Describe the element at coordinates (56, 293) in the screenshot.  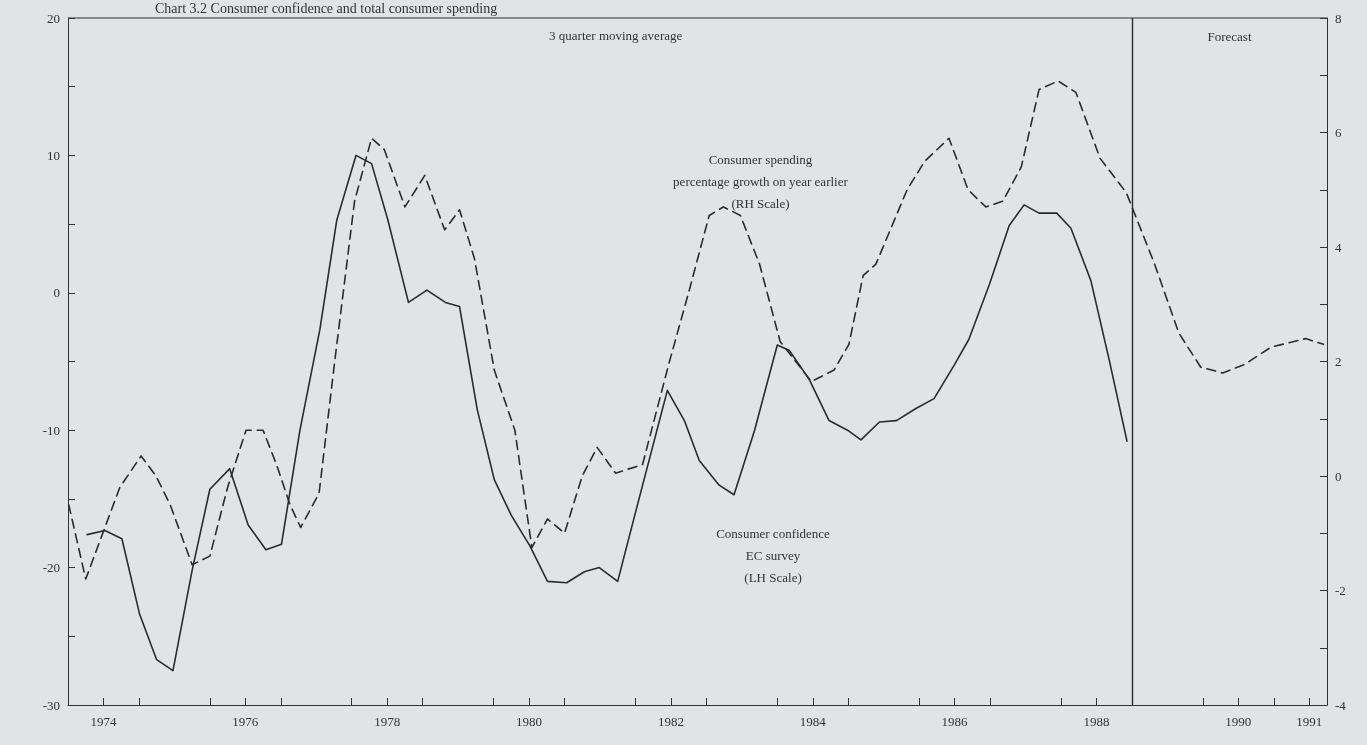
I see `y-tick-label: 0` at that location.